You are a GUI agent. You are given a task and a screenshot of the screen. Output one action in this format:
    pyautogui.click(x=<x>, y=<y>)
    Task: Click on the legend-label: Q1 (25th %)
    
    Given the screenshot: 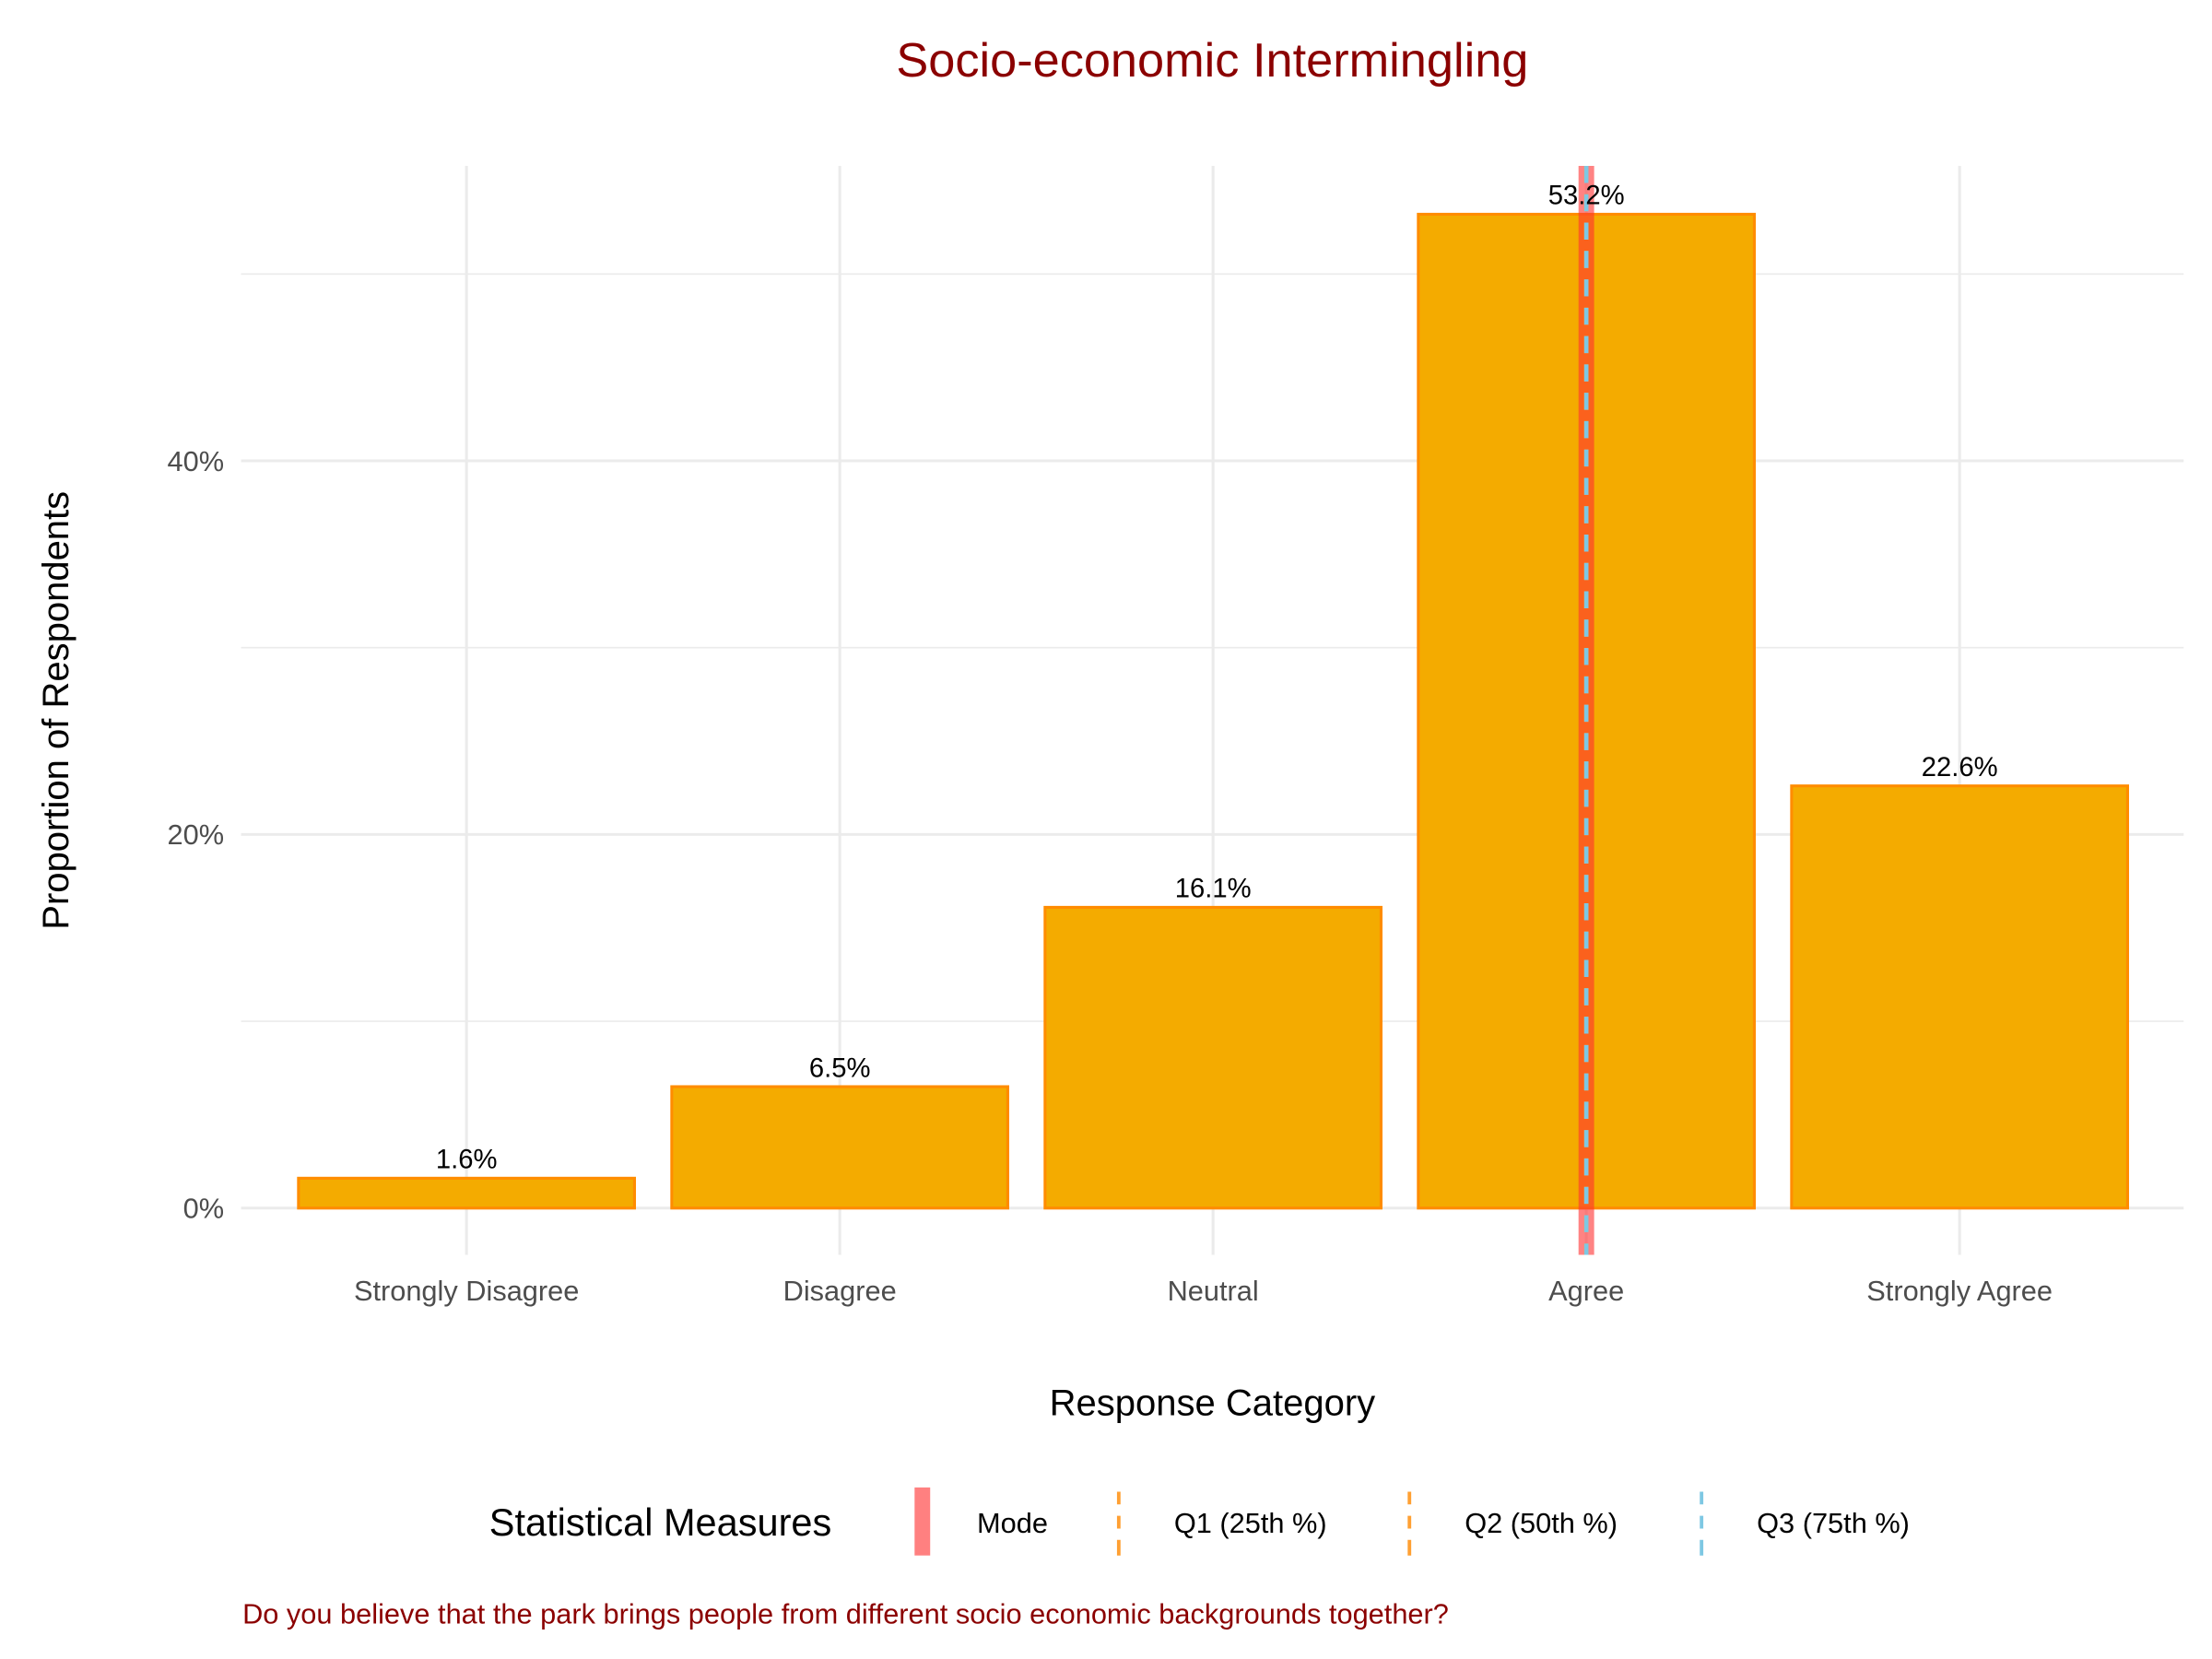 What is the action you would take?
    pyautogui.click(x=1250, y=1523)
    